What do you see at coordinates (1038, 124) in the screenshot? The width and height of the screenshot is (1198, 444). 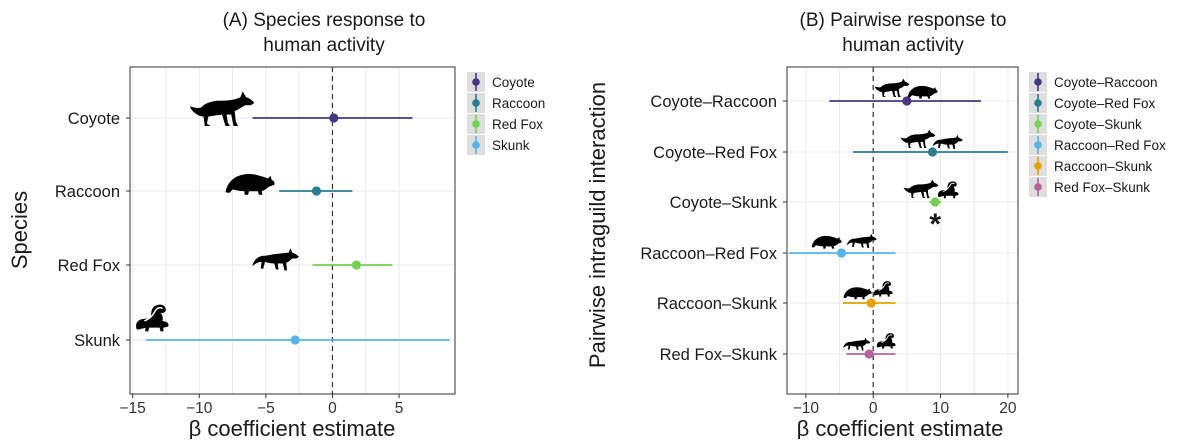 I see `legend-key-point-coyote-skunk` at bounding box center [1038, 124].